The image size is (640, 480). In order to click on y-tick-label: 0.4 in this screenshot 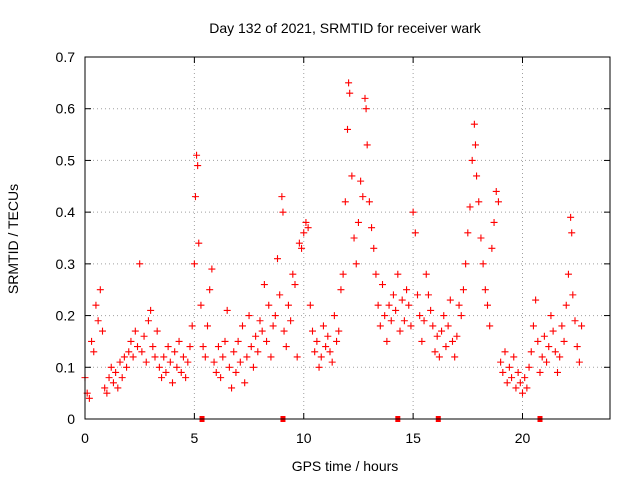, I will do `click(66, 212)`.